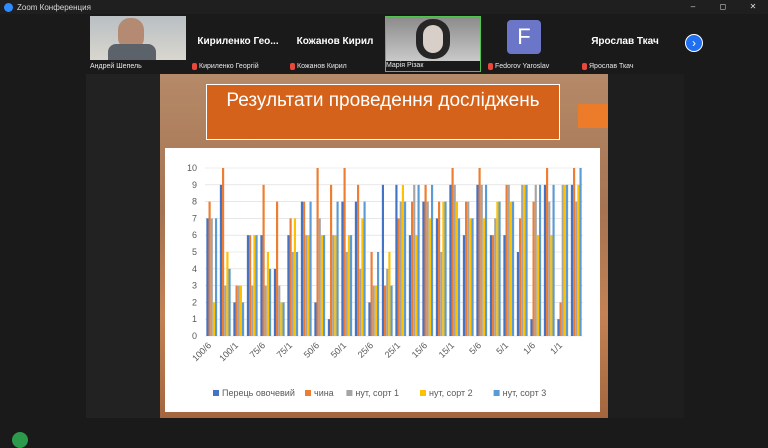  What do you see at coordinates (194, 302) in the screenshot?
I see `y-tick-label: 2` at bounding box center [194, 302].